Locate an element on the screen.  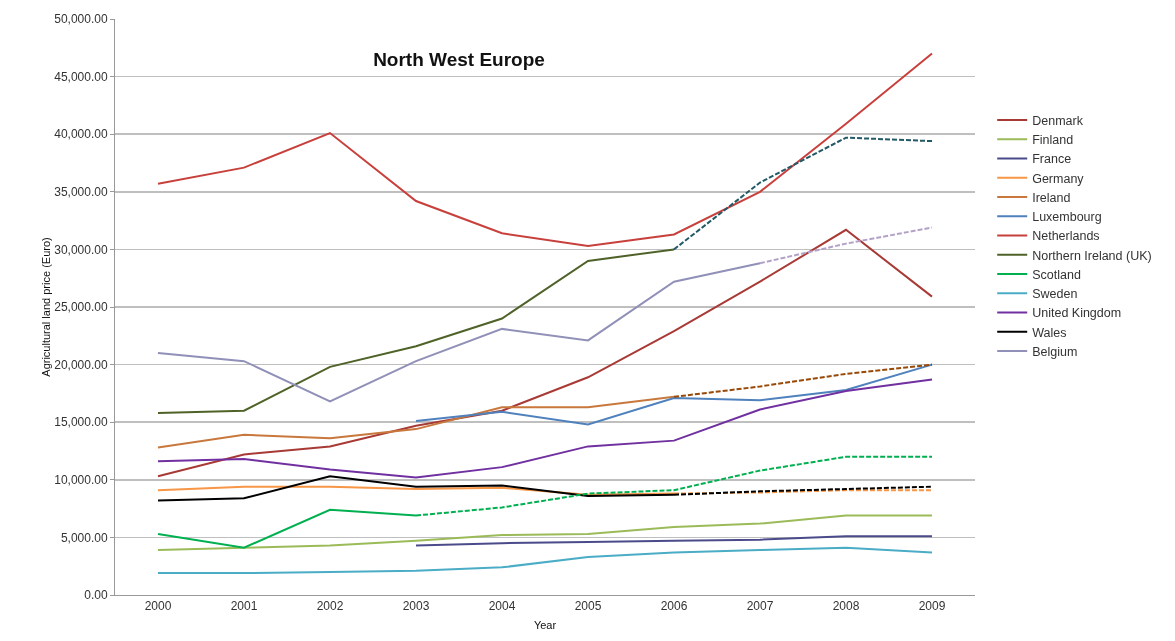
y-tick-label: 0.00 is located at coordinates (96, 595).